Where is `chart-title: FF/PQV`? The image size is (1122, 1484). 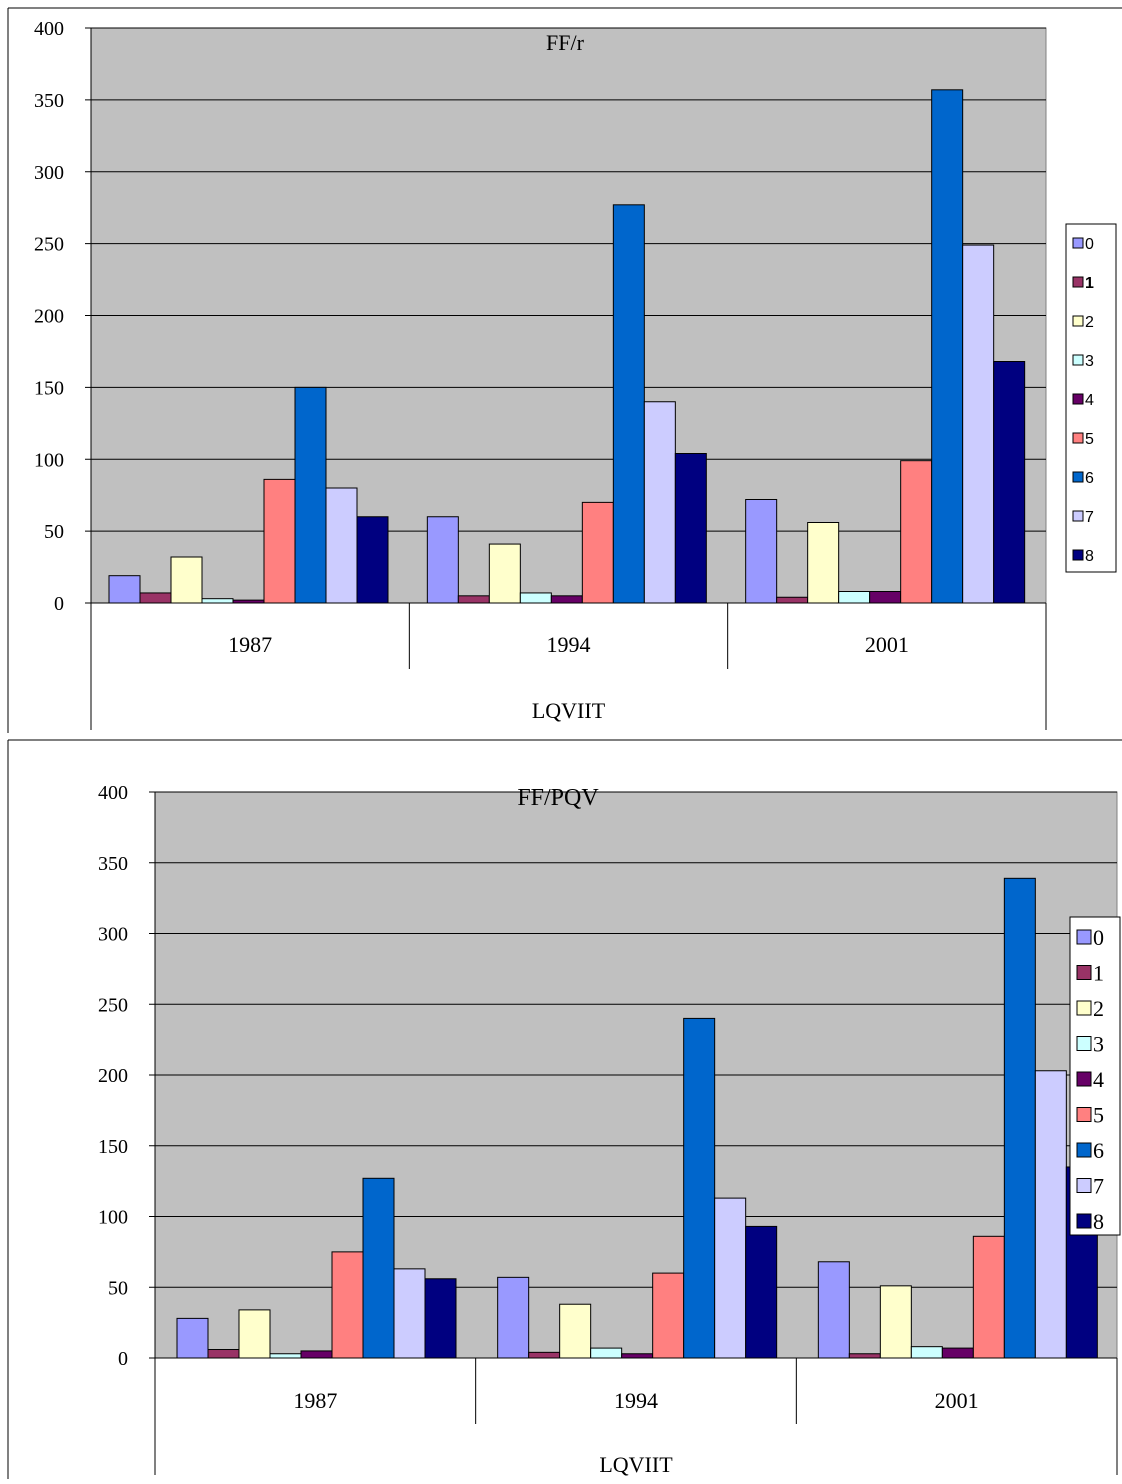
chart-title: FF/PQV is located at coordinates (558, 798).